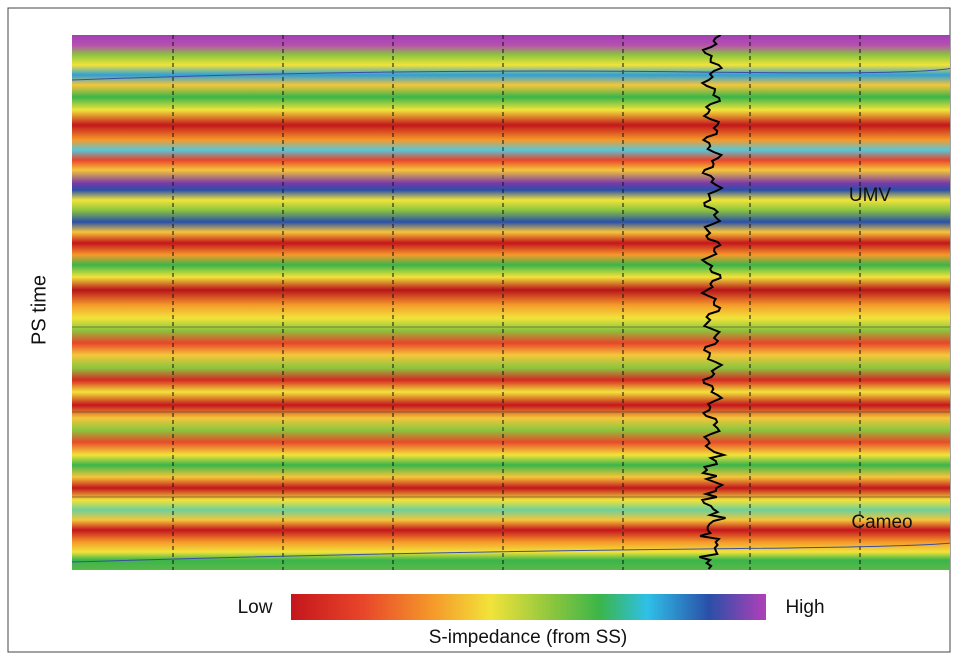 The width and height of the screenshot is (959, 661). What do you see at coordinates (804, 607) in the screenshot?
I see `colorbar-high: High` at bounding box center [804, 607].